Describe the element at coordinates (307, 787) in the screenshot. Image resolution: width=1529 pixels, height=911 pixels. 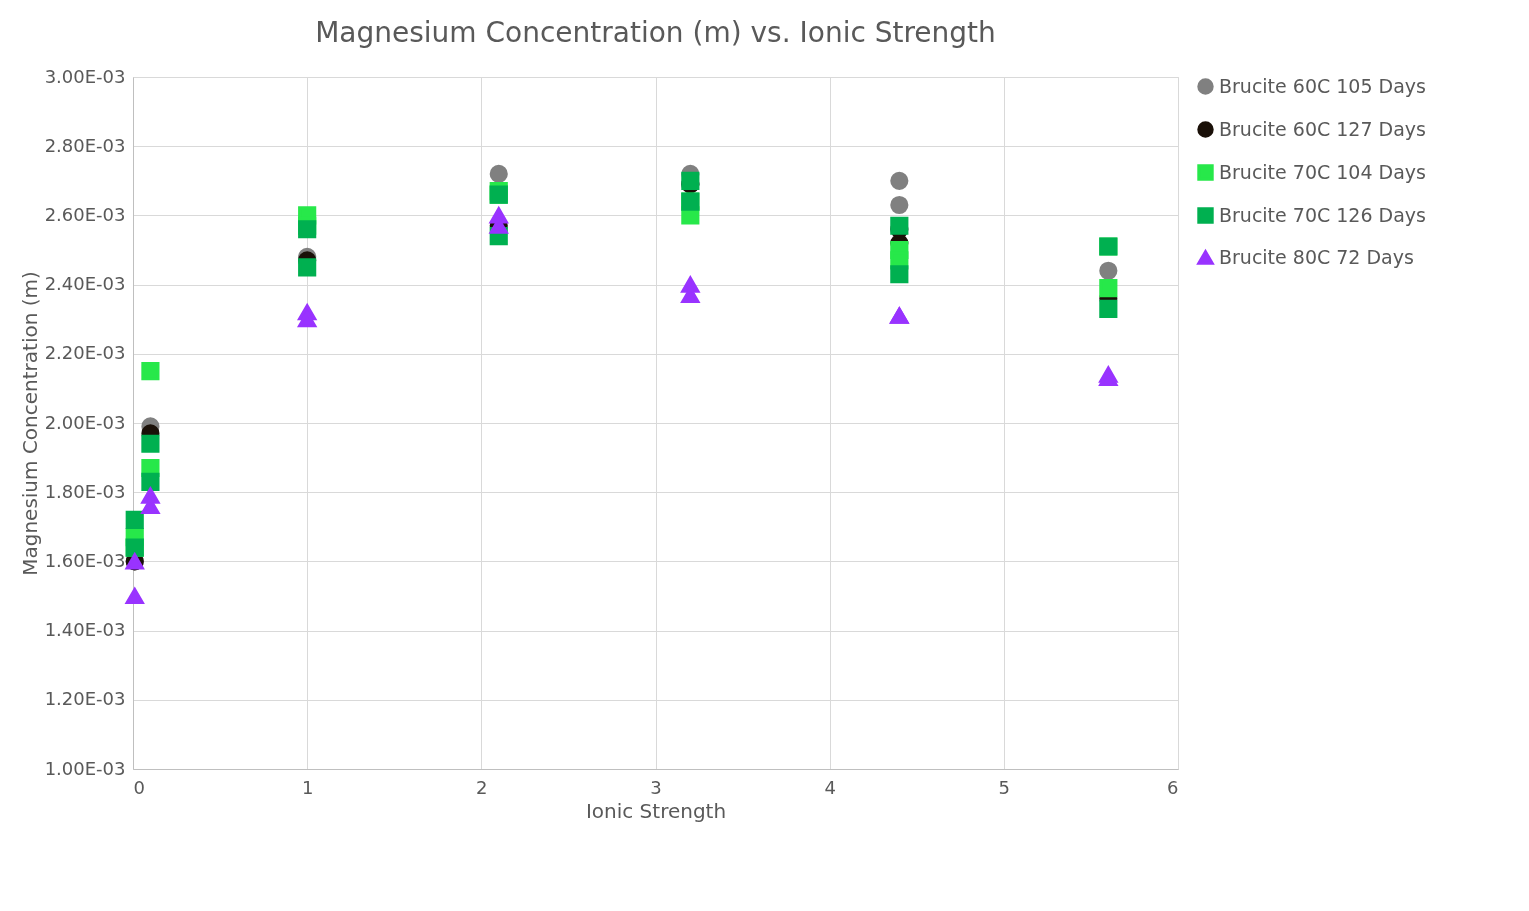
I see `x-tick-label: 1` at that location.